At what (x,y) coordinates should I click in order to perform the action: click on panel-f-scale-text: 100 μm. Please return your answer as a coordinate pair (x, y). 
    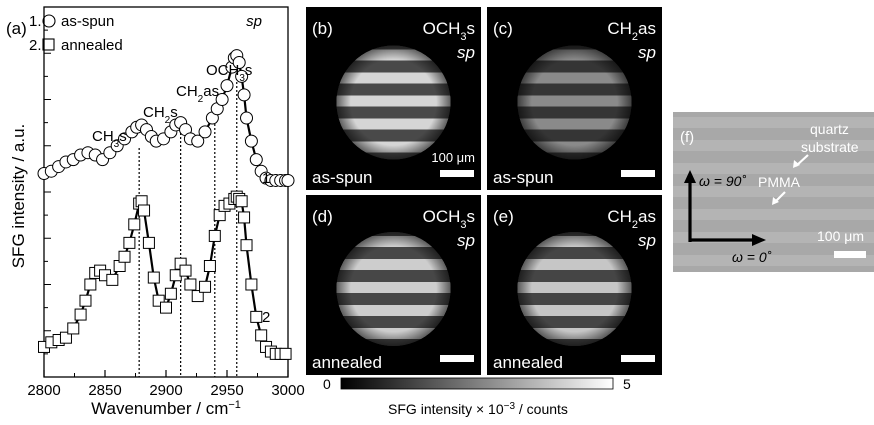
    Looking at the image, I should click on (840, 236).